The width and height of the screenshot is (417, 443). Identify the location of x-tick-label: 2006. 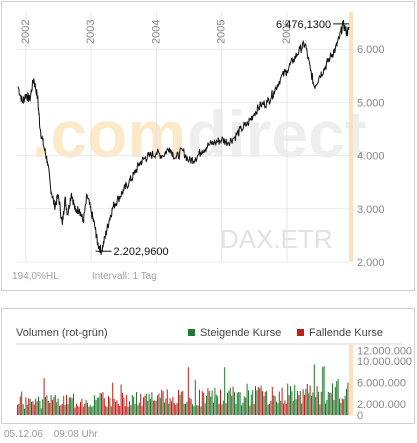
(287, 32).